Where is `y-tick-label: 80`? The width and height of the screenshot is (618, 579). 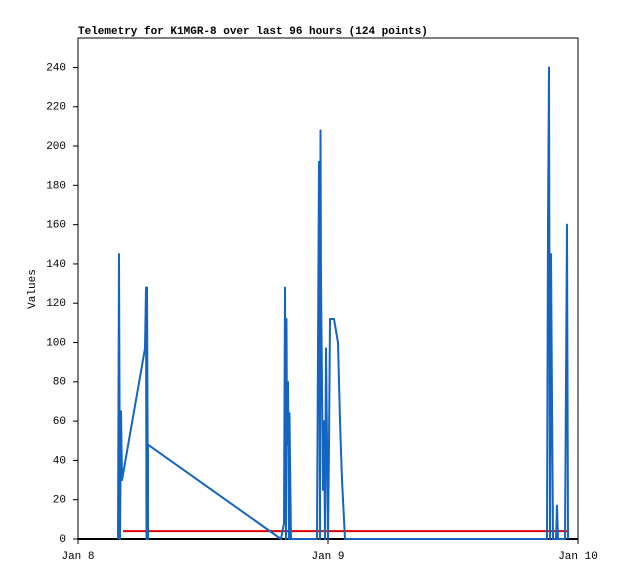 y-tick-label: 80 is located at coordinates (59, 383).